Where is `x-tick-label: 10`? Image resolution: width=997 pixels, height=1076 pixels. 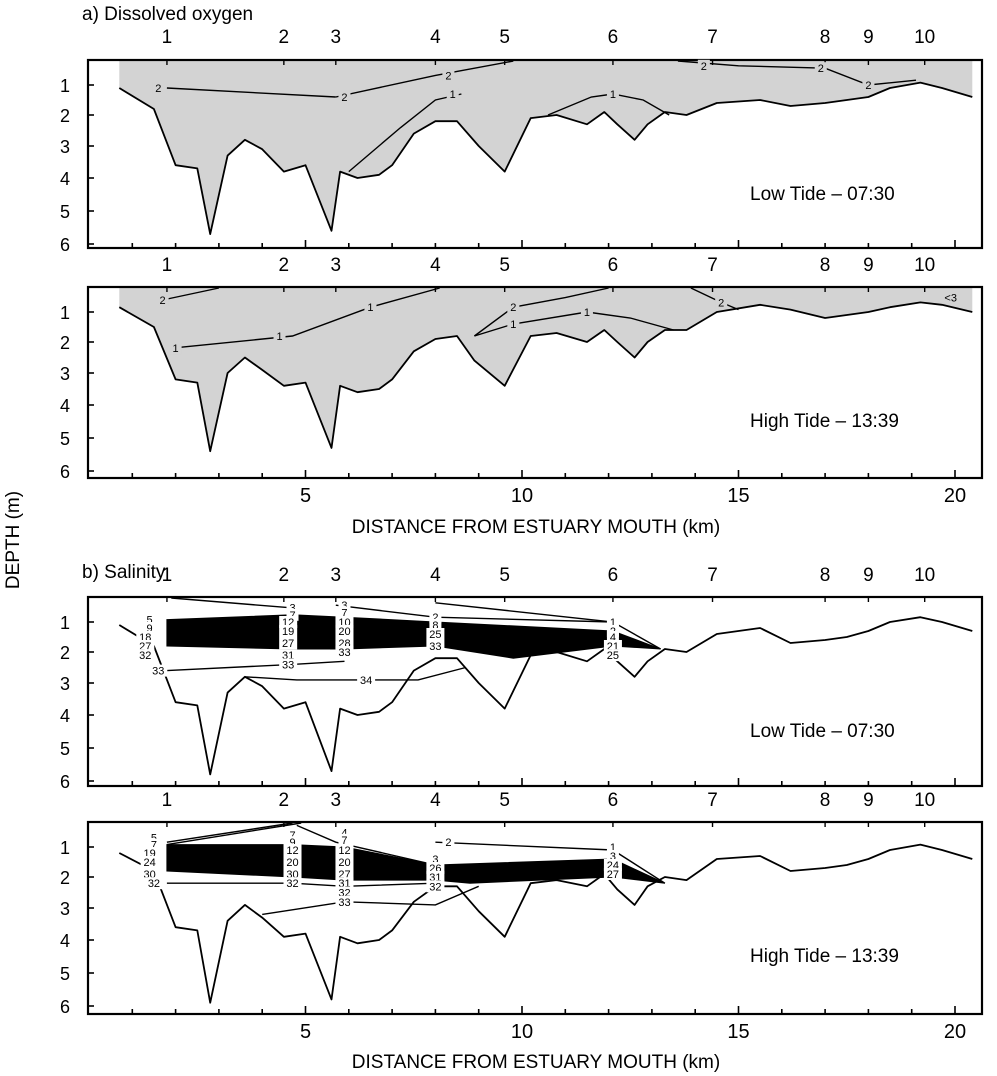 x-tick-label: 10 is located at coordinates (522, 496).